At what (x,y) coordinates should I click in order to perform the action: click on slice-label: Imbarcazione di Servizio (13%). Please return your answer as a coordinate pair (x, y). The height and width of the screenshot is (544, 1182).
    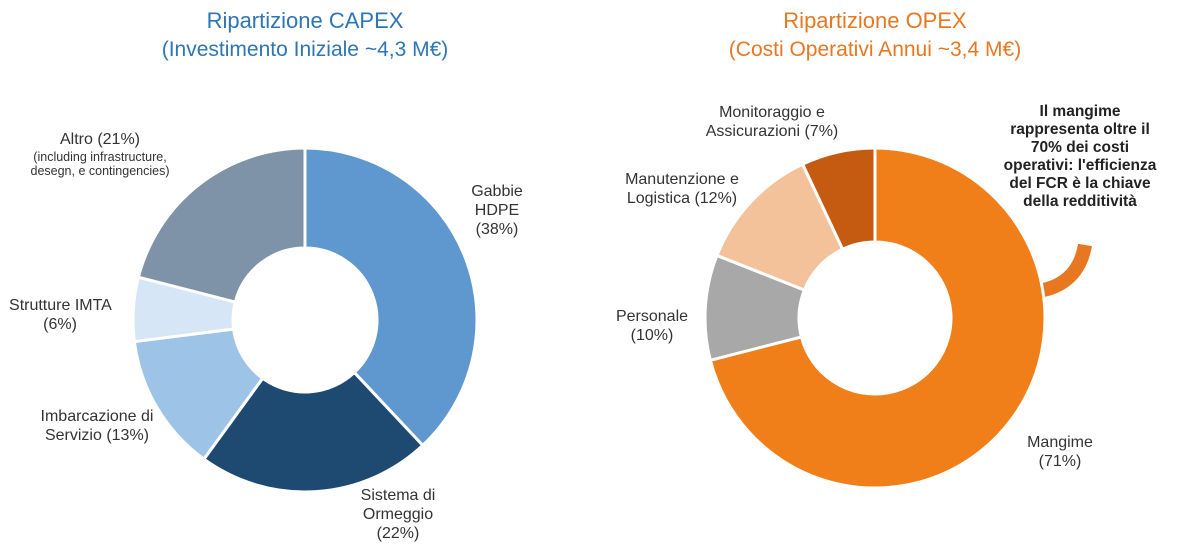
    Looking at the image, I should click on (97, 426).